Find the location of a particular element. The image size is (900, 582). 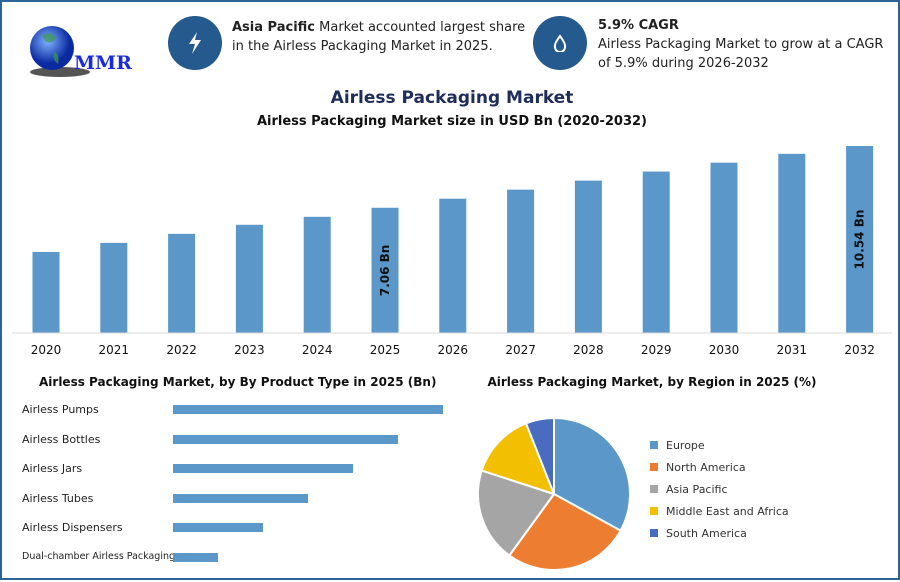

data-label: 10.54 Bn is located at coordinates (860, 240).